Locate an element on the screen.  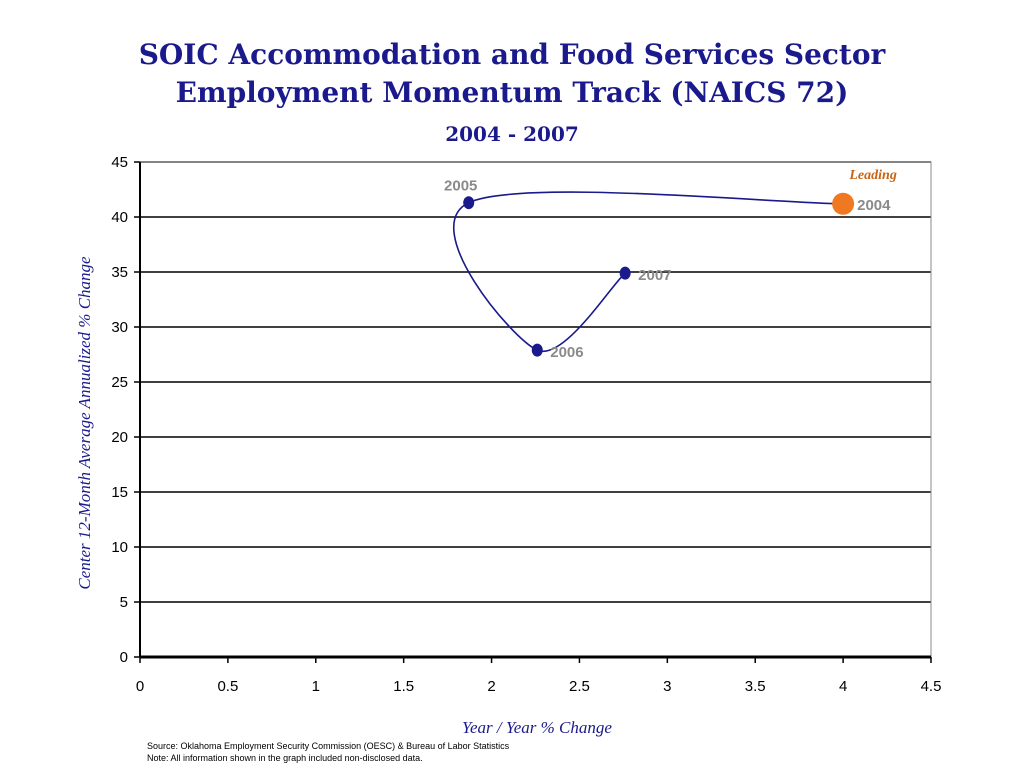
momentum-track-line is located at coordinates (648, 272).